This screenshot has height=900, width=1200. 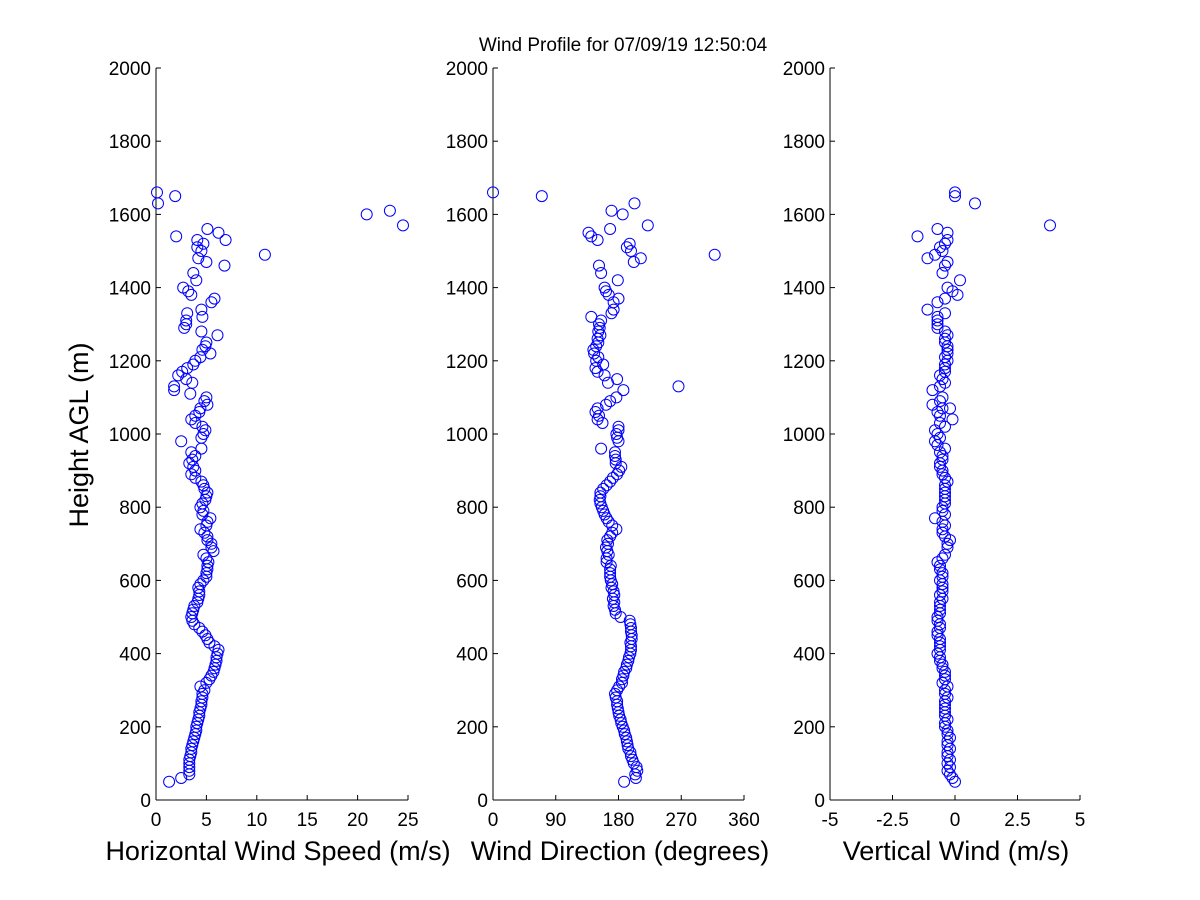 I want to click on y-tick-label: 600, so click(x=135, y=581).